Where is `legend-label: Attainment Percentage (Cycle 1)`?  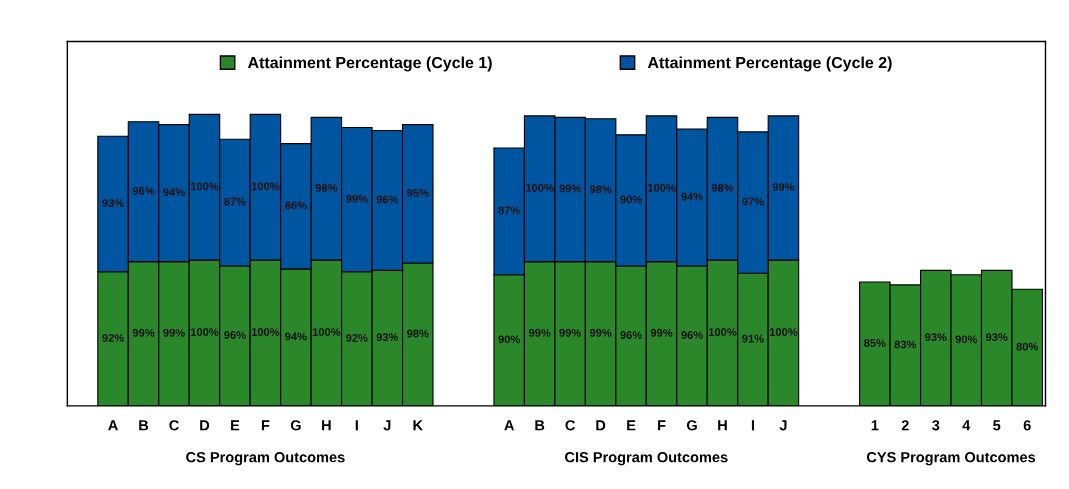 legend-label: Attainment Percentage (Cycle 1) is located at coordinates (369, 64).